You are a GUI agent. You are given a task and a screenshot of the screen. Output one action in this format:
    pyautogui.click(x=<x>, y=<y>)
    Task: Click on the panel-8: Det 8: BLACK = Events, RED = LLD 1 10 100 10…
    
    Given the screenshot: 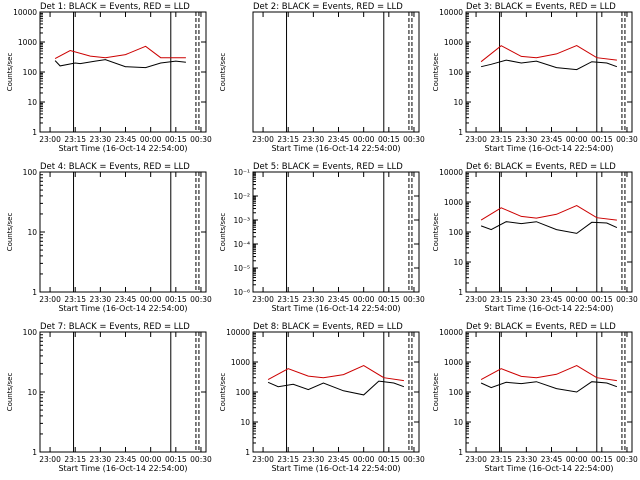 What is the action you would take?
    pyautogui.click(x=322, y=397)
    